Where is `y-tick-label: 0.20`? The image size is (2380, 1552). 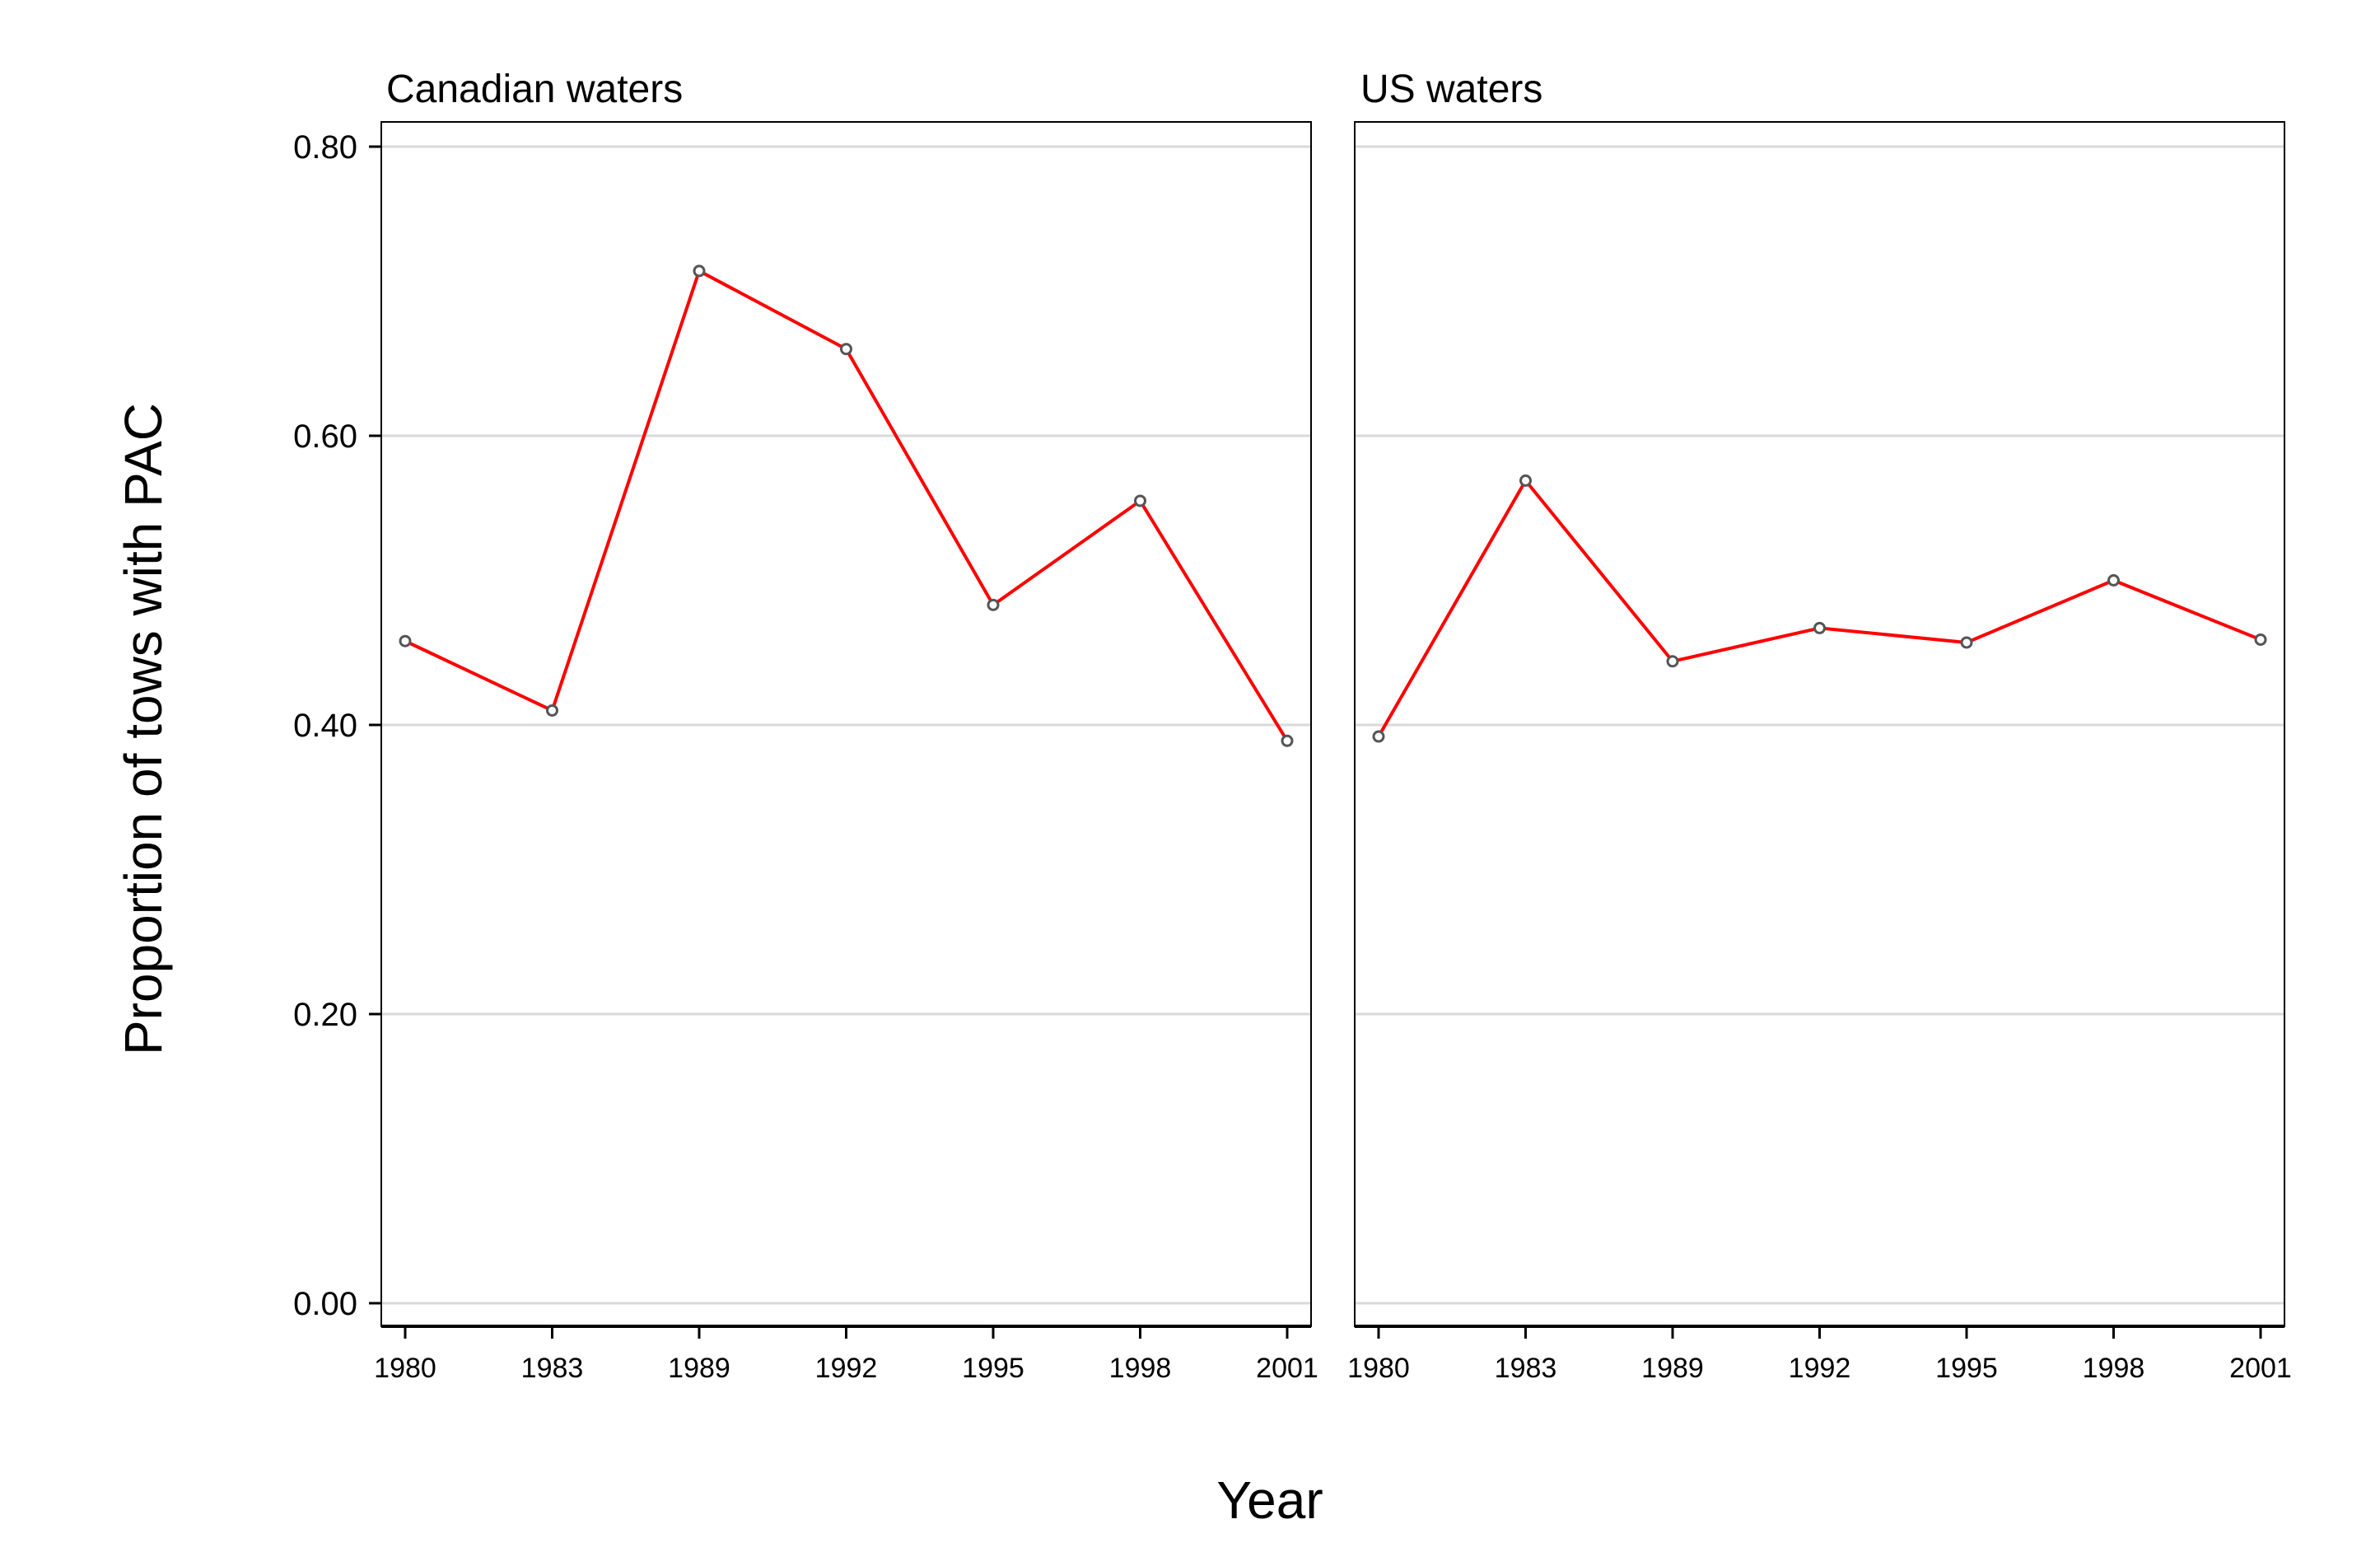
y-tick-label: 0.20 is located at coordinates (325, 1015).